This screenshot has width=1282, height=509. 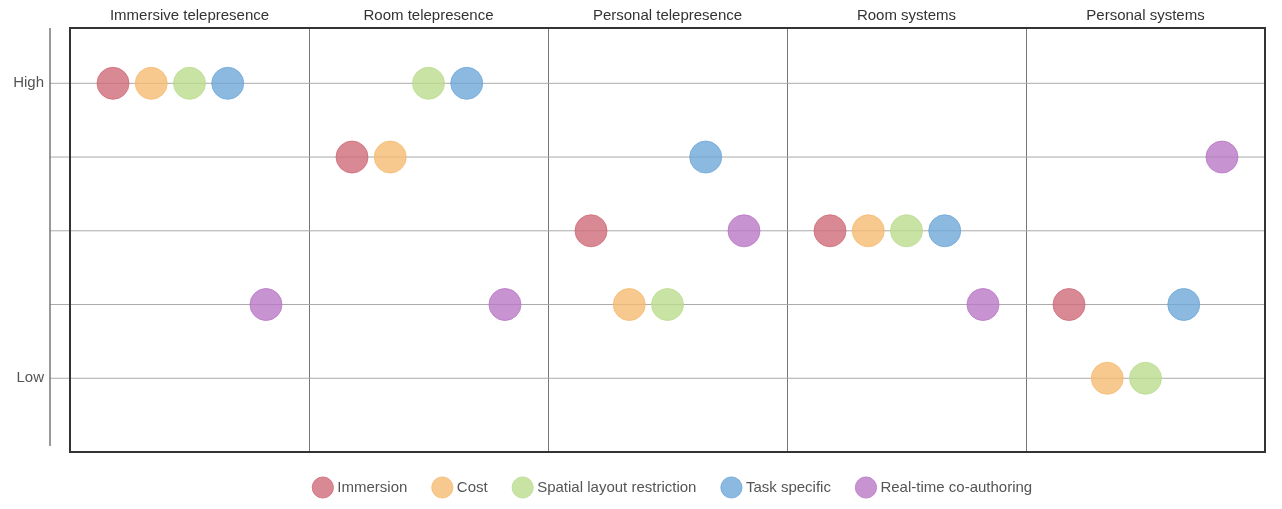 What do you see at coordinates (428, 15) in the screenshot?
I see `x-tick-label: Room telepresence` at bounding box center [428, 15].